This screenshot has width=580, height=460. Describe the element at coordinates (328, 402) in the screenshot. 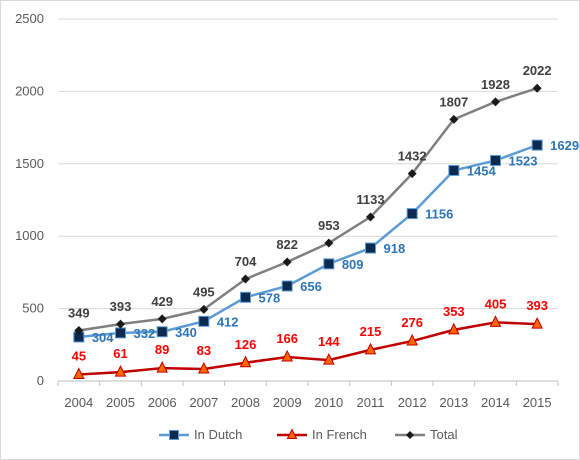

I see `x-tick-label-2010: 2010` at that location.